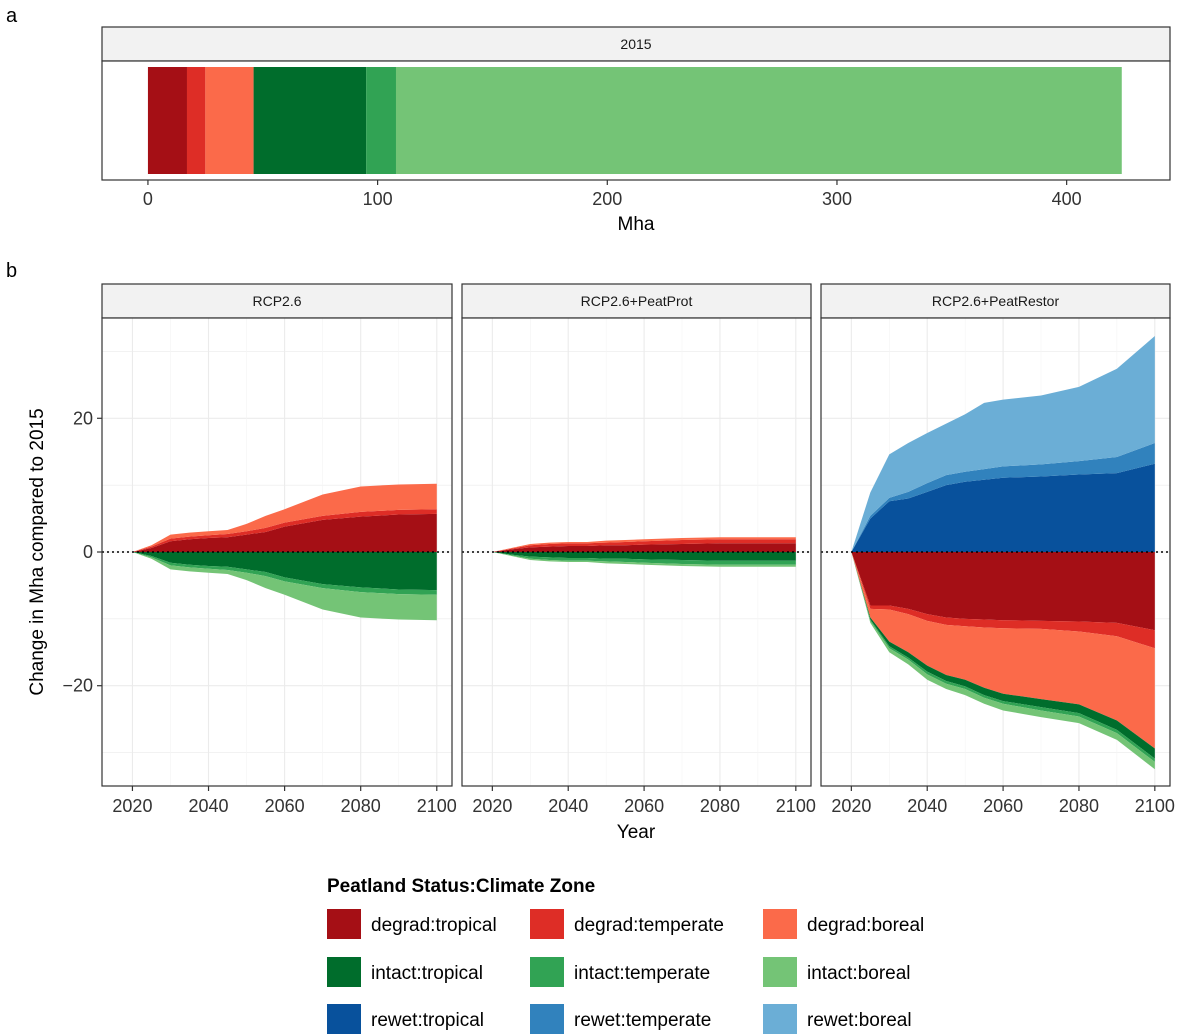 This screenshot has width=1186, height=1036. What do you see at coordinates (83, 418) in the screenshot?
I see `y-tick-label: 20` at bounding box center [83, 418].